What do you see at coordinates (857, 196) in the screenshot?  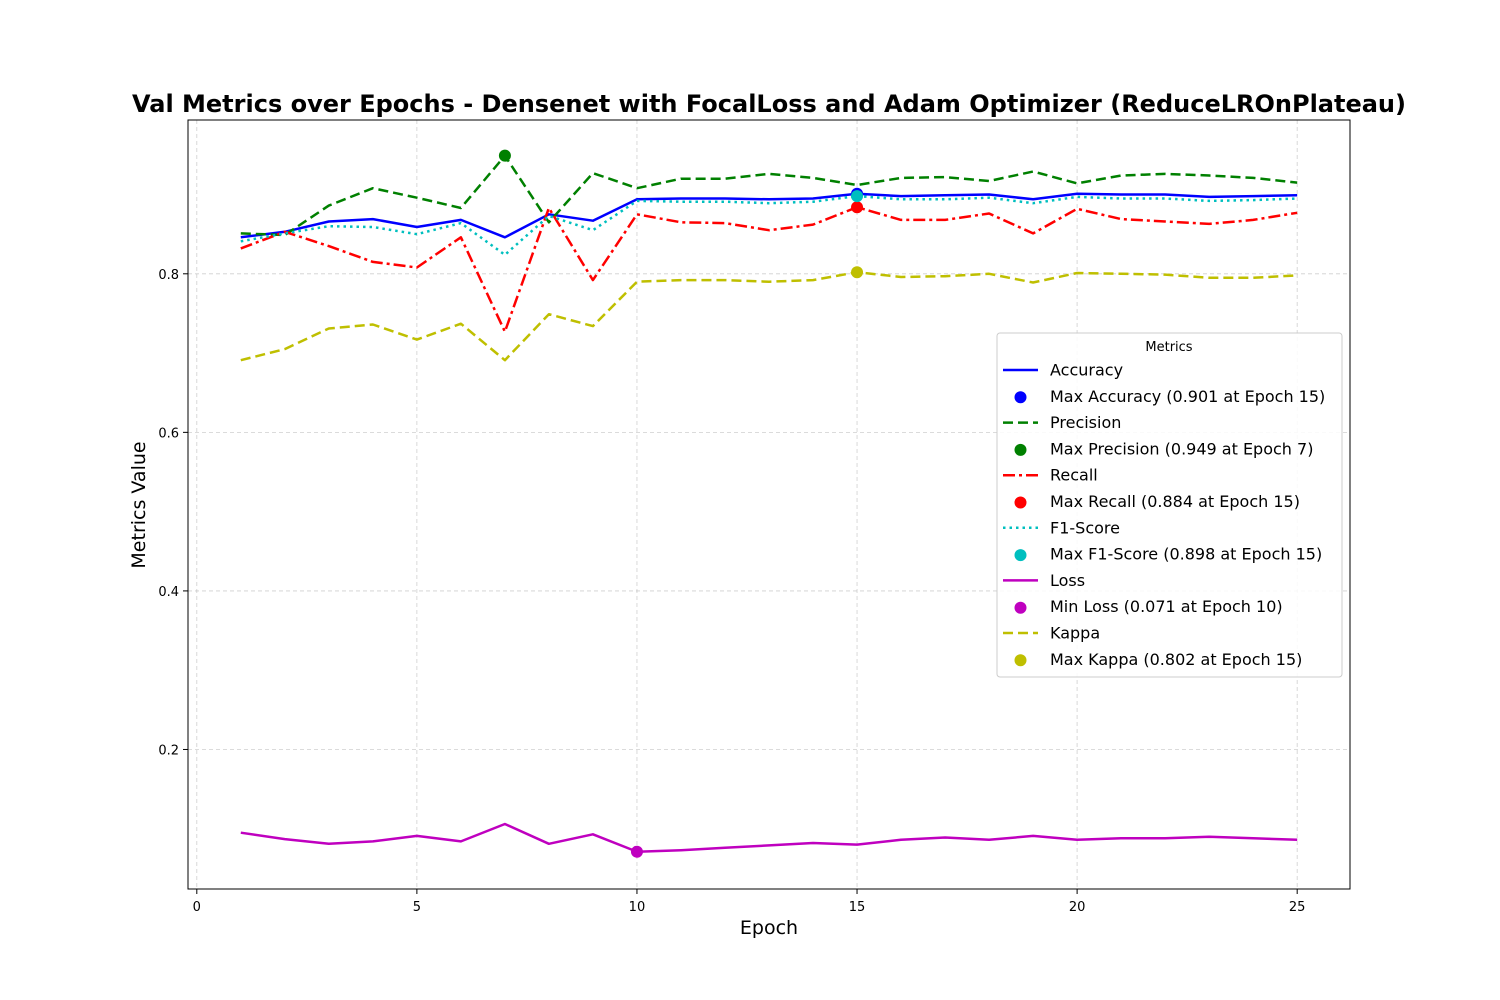 I see `extreme-point-f1-score` at bounding box center [857, 196].